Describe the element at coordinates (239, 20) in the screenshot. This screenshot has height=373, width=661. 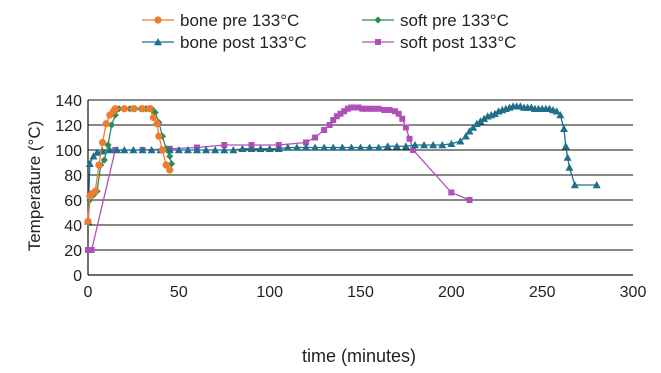
I see `legend-label: bone pre 133°C` at that location.